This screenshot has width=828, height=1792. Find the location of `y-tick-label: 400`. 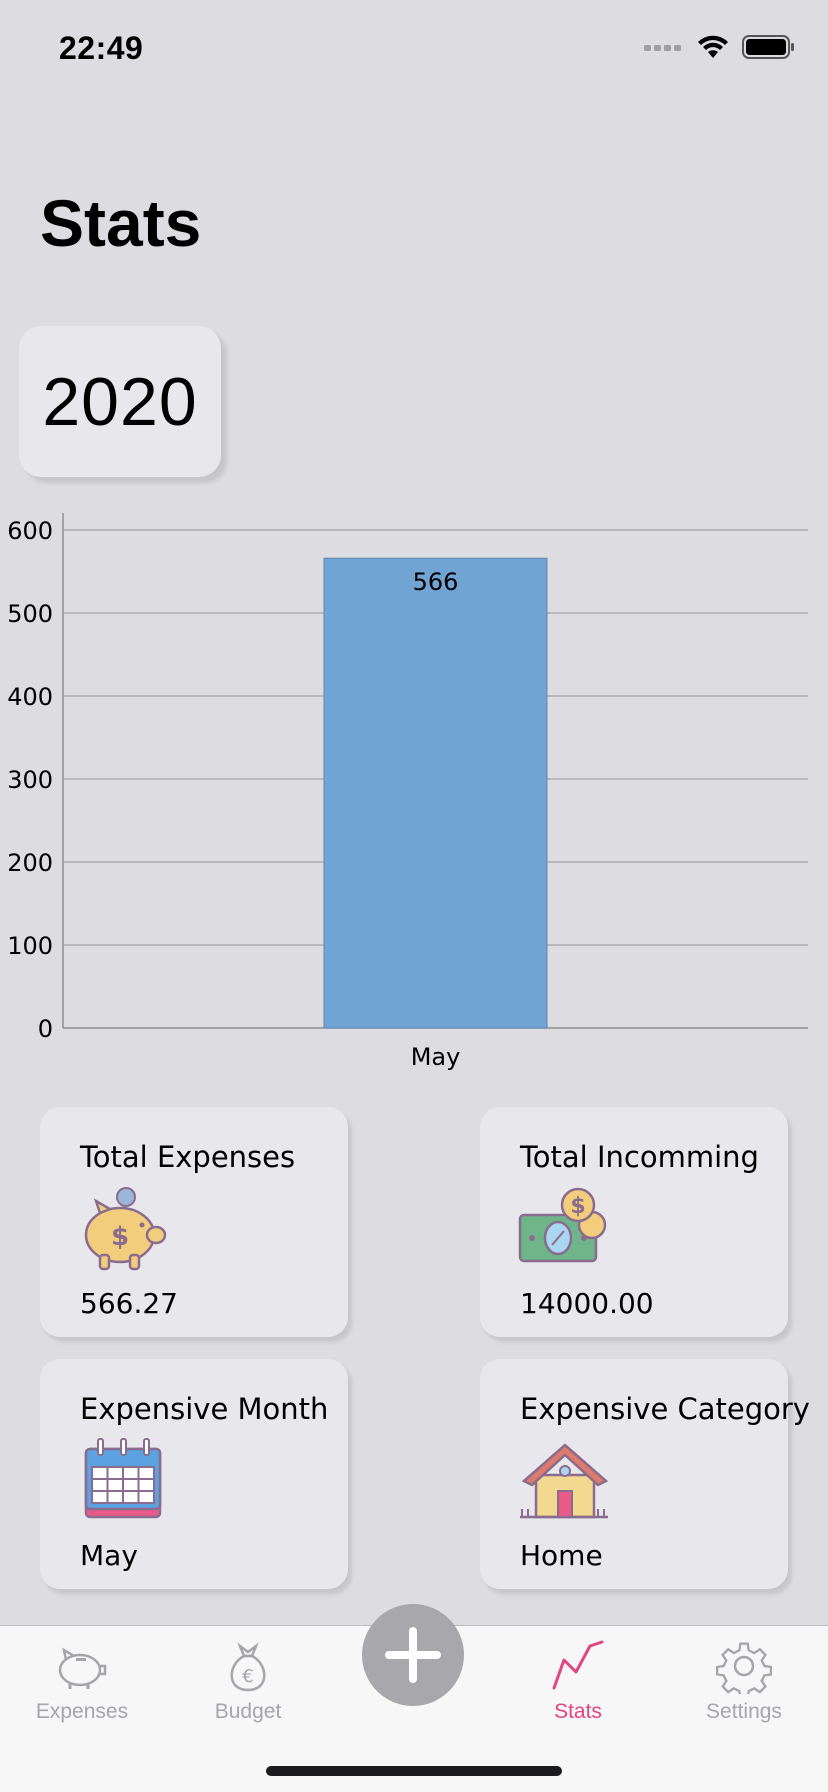

y-tick-label: 400 is located at coordinates (30, 697).